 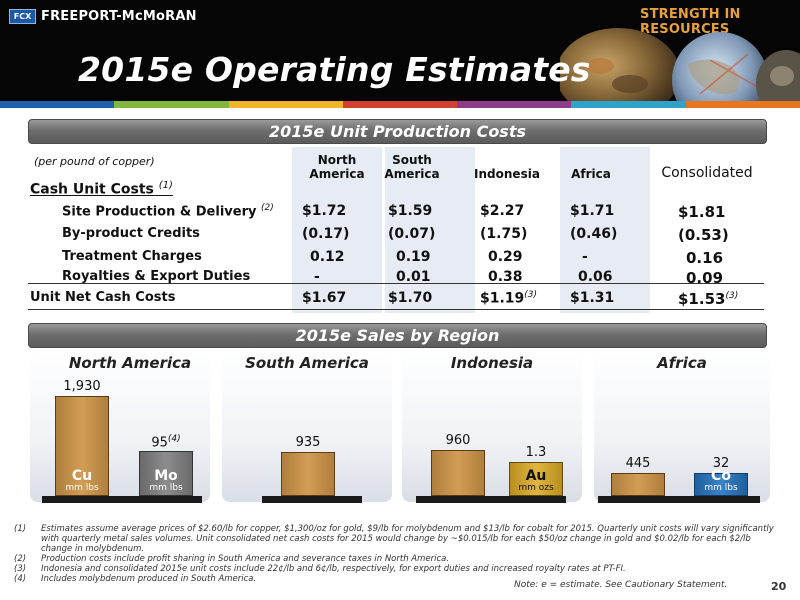 What do you see at coordinates (82, 476) in the screenshot?
I see `metal-symbol: Cu` at bounding box center [82, 476].